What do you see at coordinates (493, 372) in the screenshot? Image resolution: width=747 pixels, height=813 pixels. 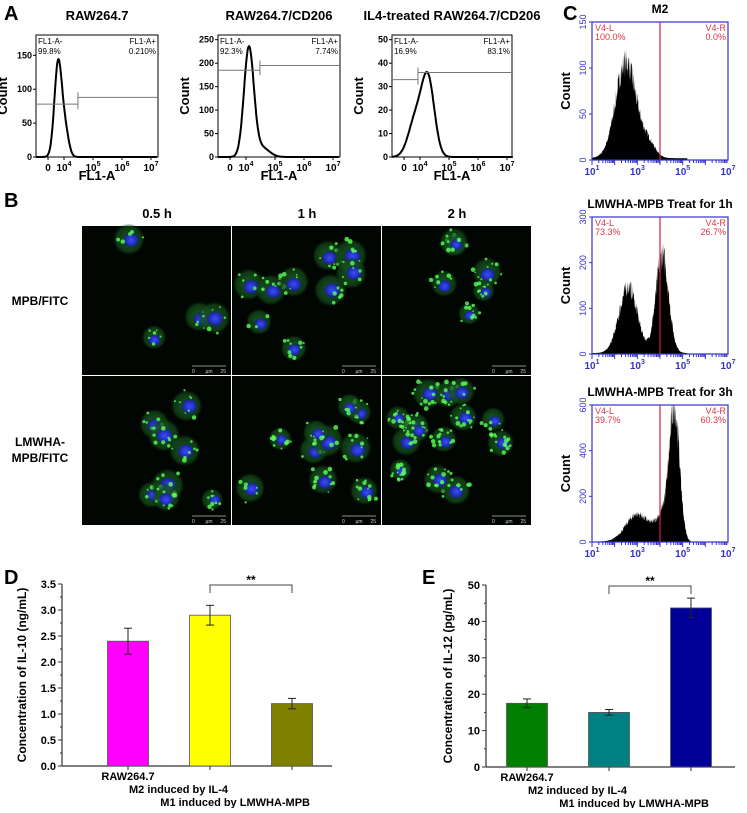 I see `scale-bar-label-start: 0` at bounding box center [493, 372].